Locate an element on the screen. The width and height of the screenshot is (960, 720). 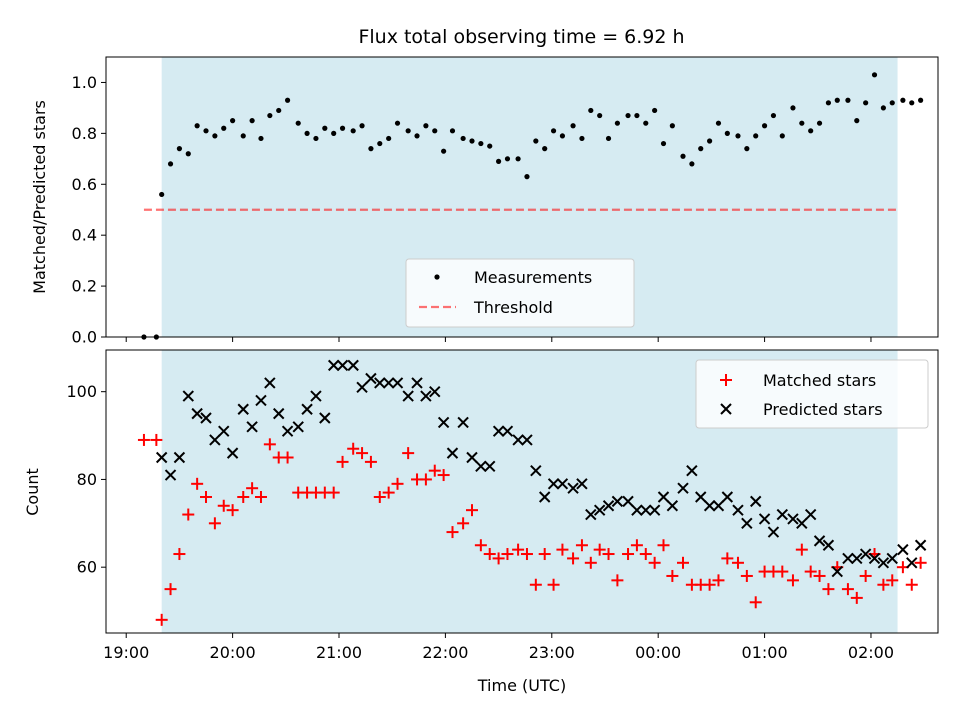
legend-predicted-marker is located at coordinates (726, 409).